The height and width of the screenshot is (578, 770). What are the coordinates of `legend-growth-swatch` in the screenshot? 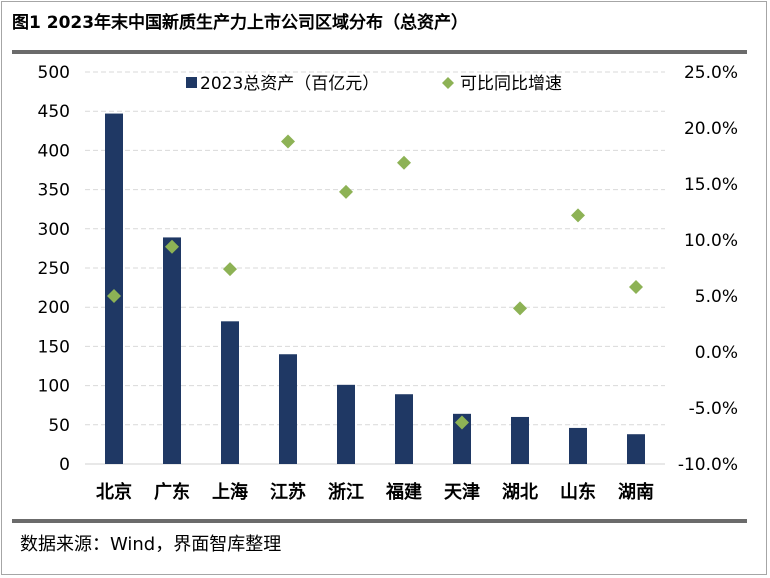 It's located at (448, 83).